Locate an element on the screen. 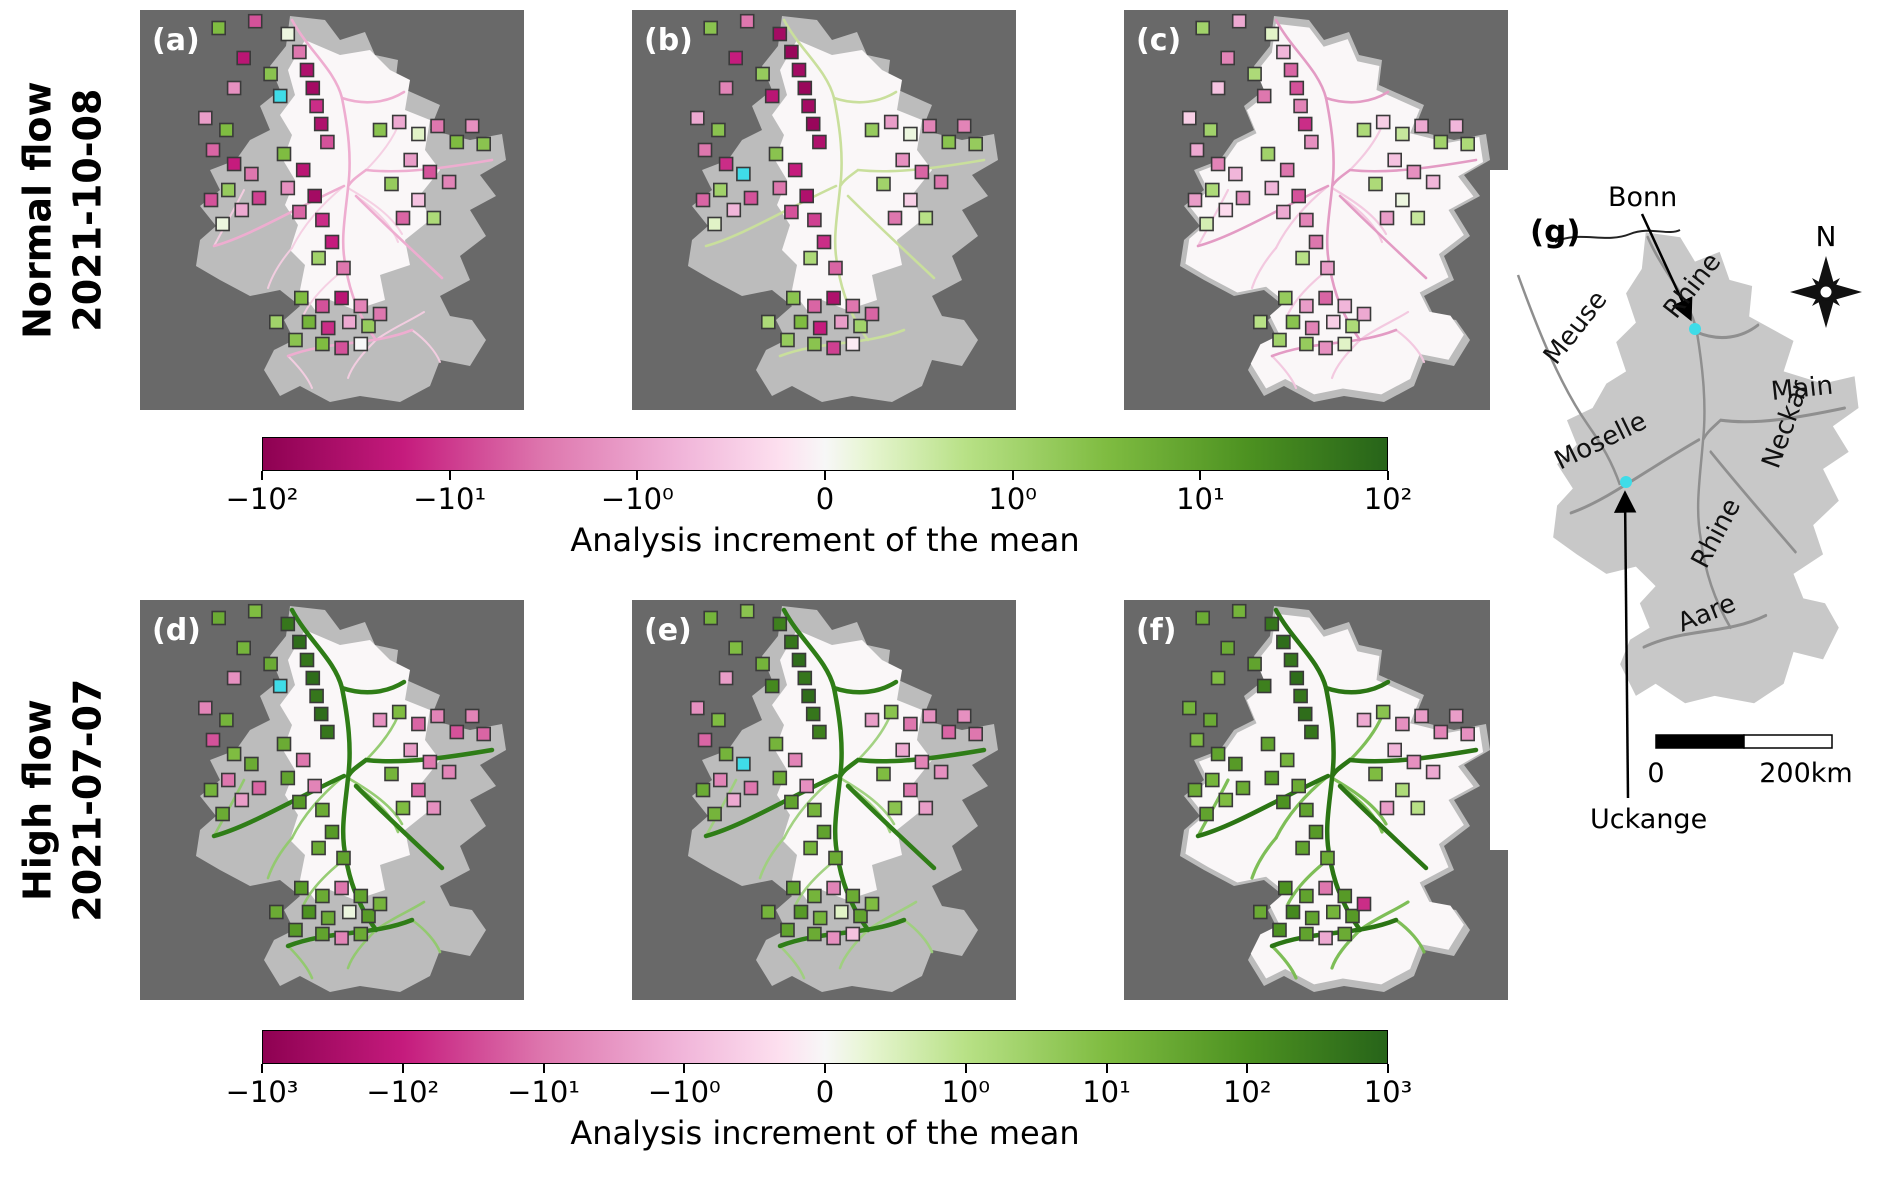 The image size is (1892, 1178). stations-layer is located at coordinates (344, 774).